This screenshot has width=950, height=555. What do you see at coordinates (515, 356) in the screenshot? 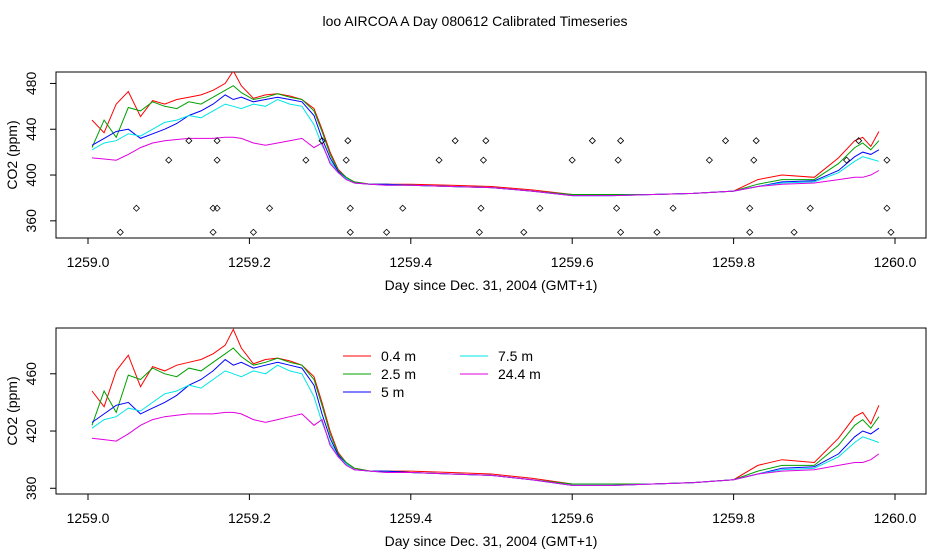
I see `legend-label: 7.5 m` at bounding box center [515, 356].